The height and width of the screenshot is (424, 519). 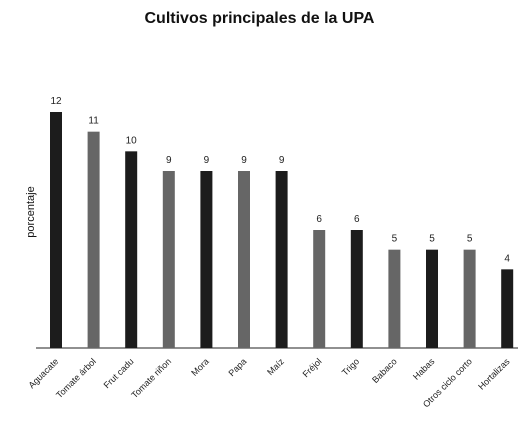 What do you see at coordinates (312, 367) in the screenshot?
I see `x-tick-label-8: Fréjol` at bounding box center [312, 367].